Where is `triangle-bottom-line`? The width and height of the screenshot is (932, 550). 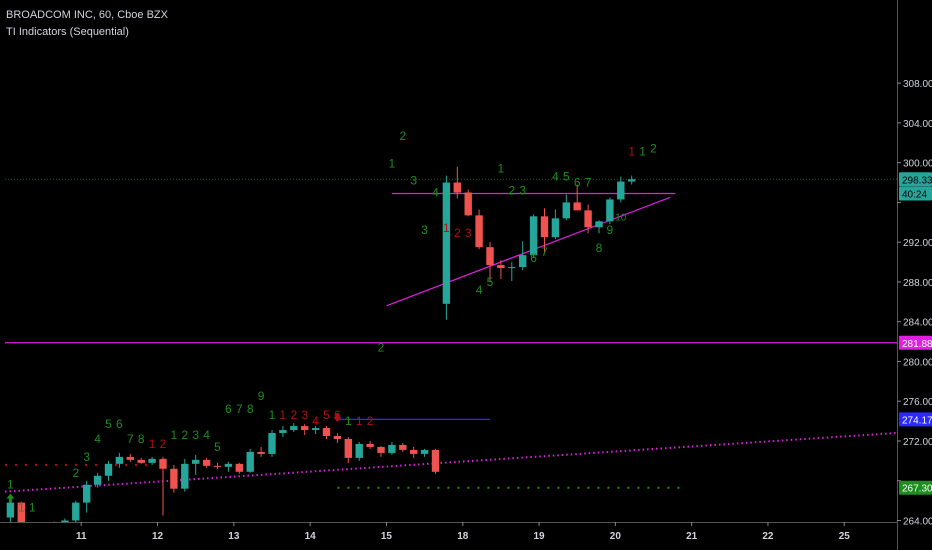
triangle-bottom-line is located at coordinates (528, 251).